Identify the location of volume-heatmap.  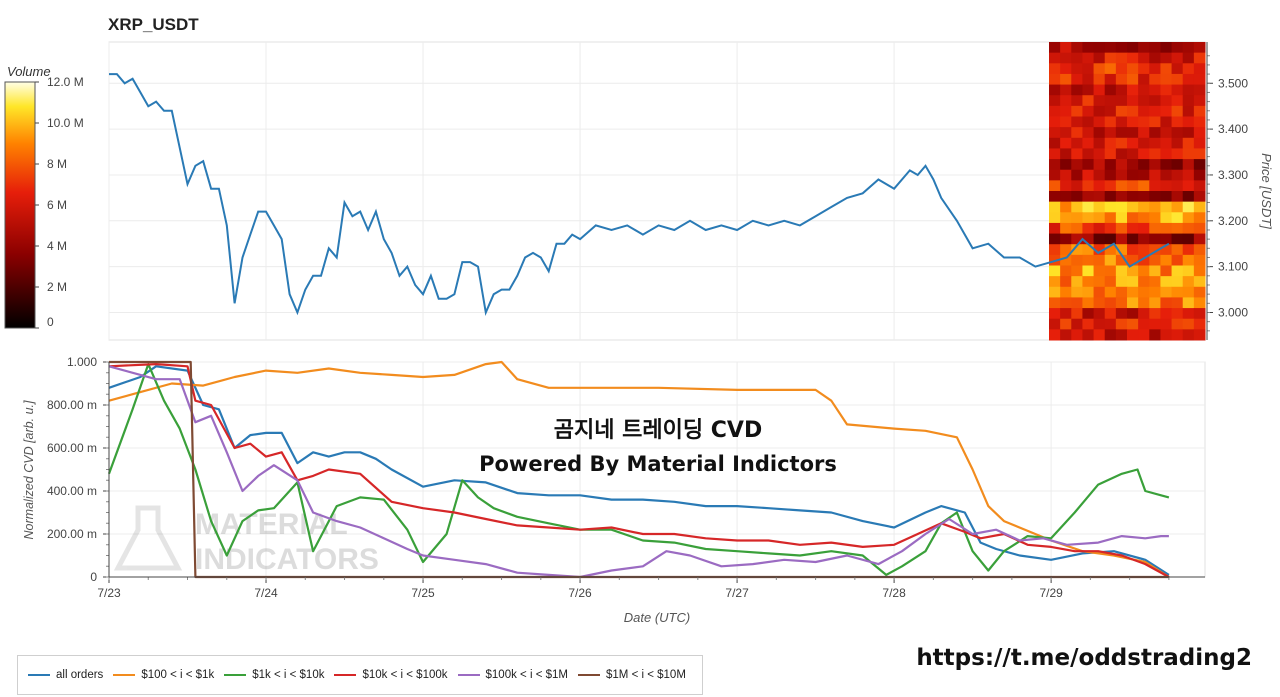
(1127, 191).